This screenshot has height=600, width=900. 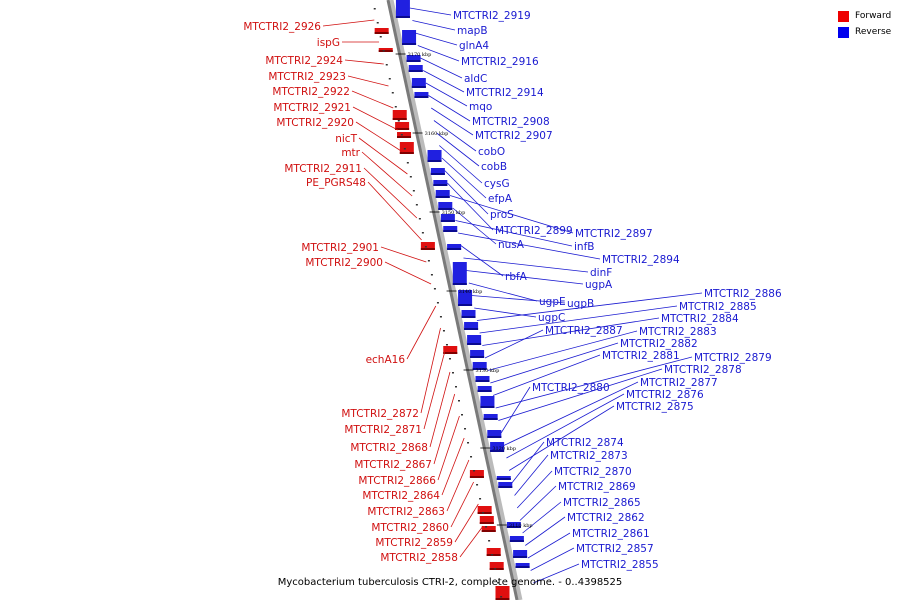 What do you see at coordinates (497, 184) in the screenshot?
I see `reverse-gene-label: cysG` at bounding box center [497, 184].